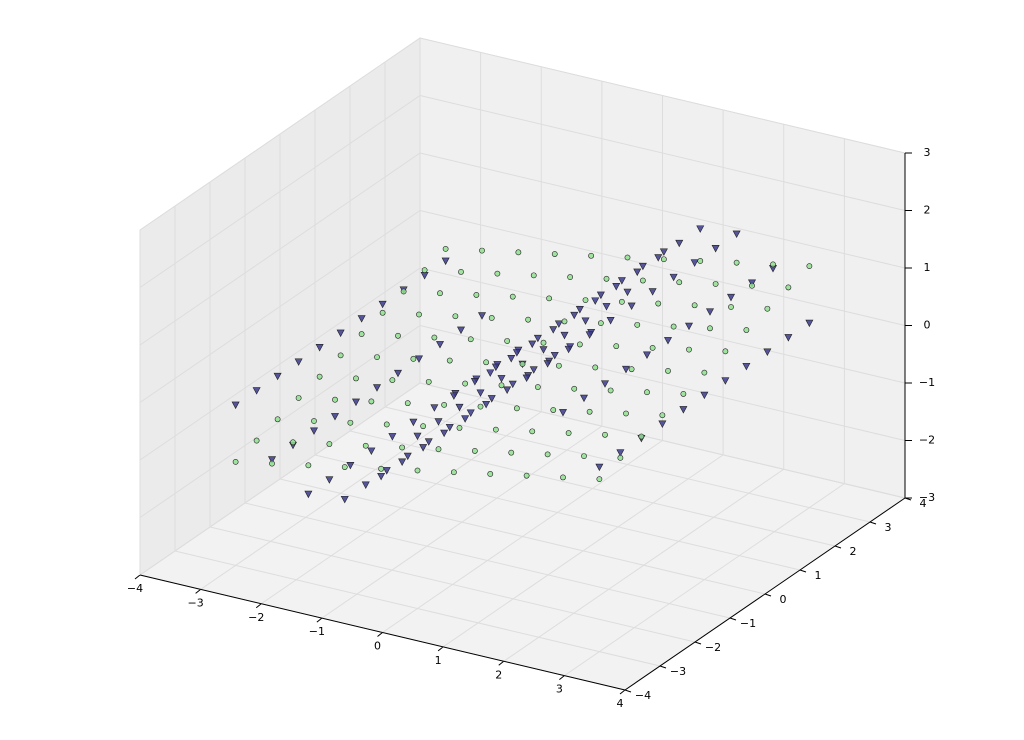 The height and width of the screenshot is (740, 1024). What do you see at coordinates (559, 689) in the screenshot?
I see `x-tick-label: 3` at bounding box center [559, 689].